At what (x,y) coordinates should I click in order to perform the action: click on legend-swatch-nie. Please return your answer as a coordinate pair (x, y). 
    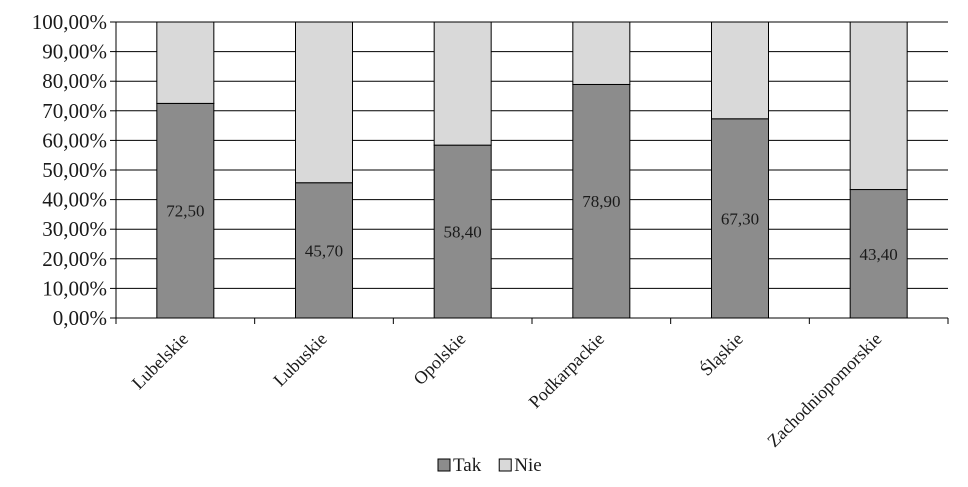
    Looking at the image, I should click on (505, 465).